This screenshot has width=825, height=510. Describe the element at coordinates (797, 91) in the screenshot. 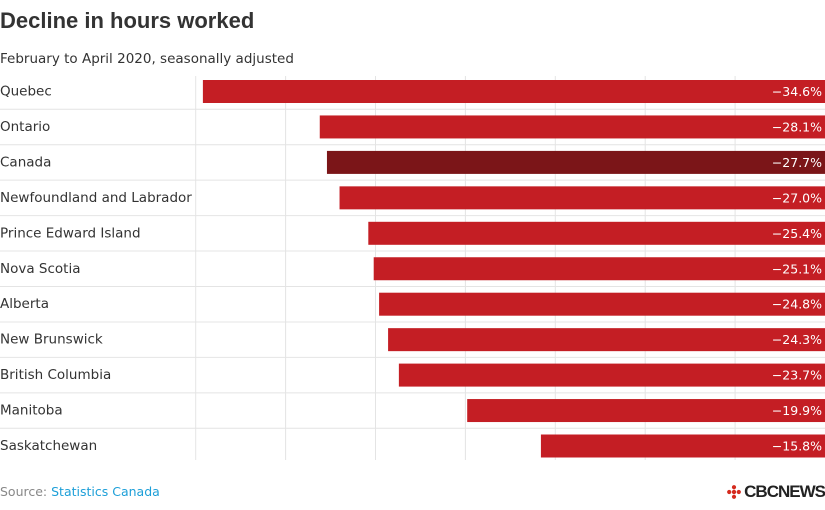

I see `value-label: −34.6%` at that location.